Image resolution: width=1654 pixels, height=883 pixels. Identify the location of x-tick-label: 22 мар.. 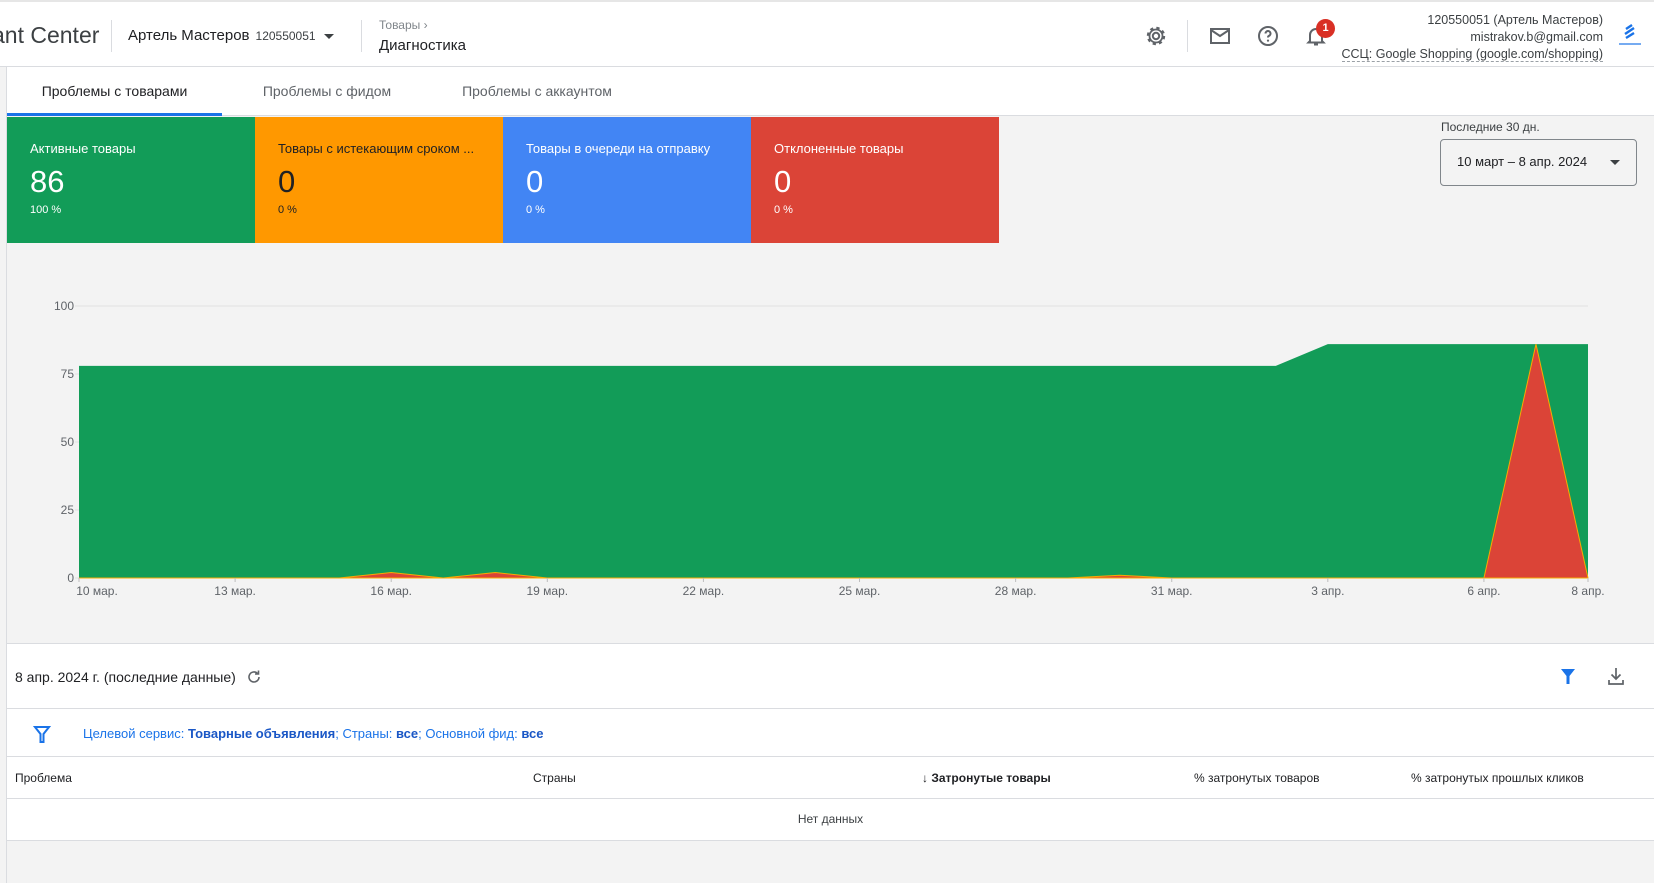
(704, 591).